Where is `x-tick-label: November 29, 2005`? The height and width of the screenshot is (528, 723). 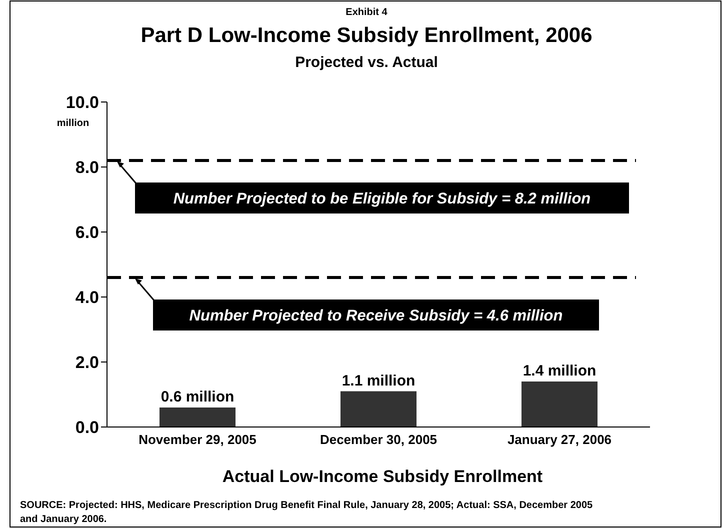 x-tick-label: November 29, 2005 is located at coordinates (197, 439).